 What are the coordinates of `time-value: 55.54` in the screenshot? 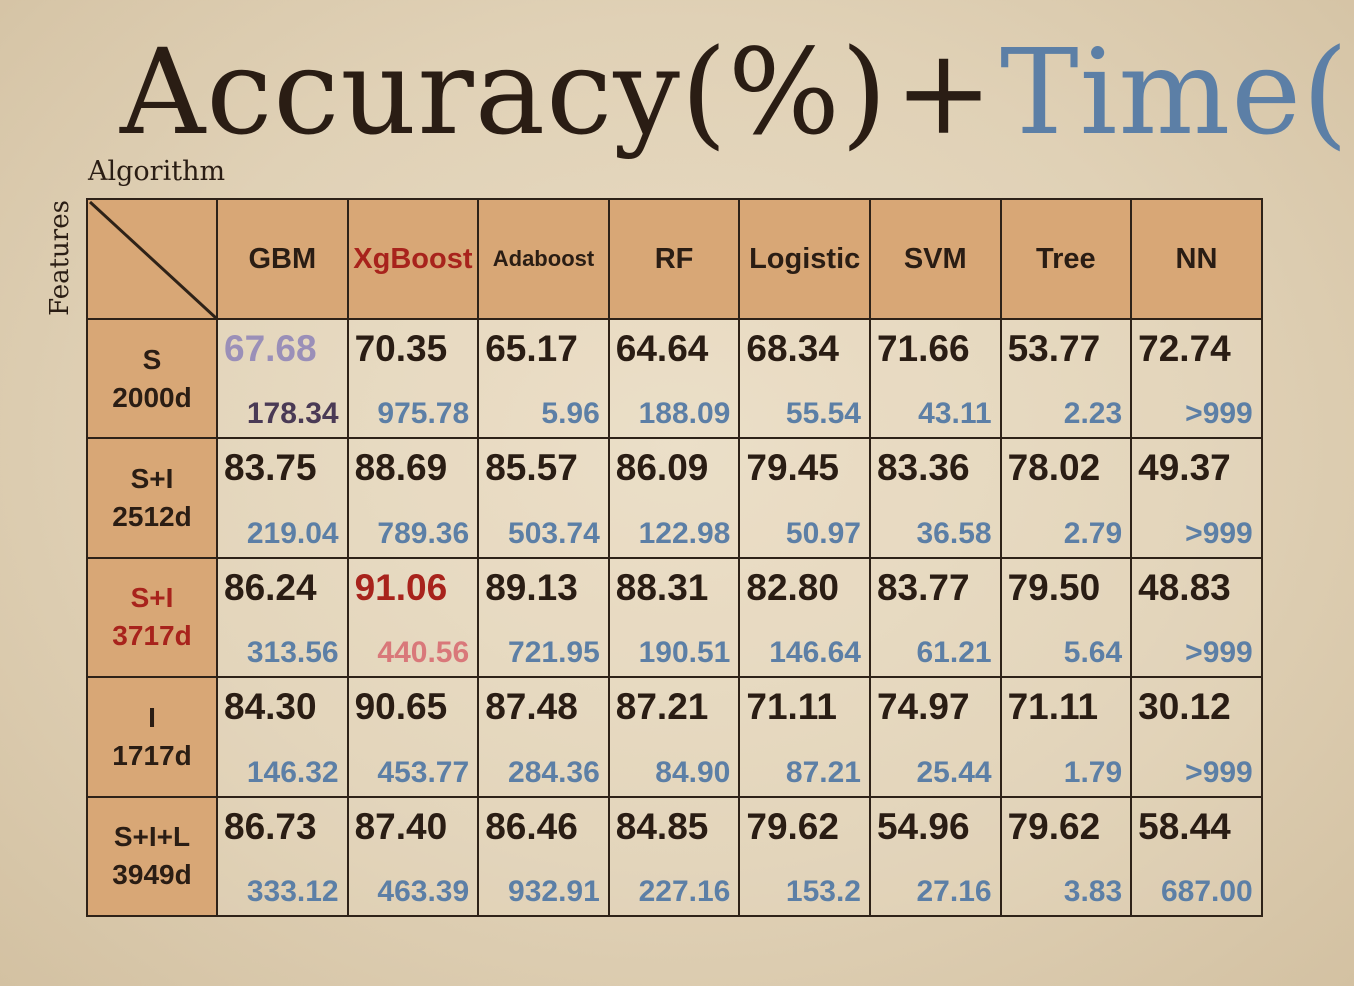 It's located at (823, 414).